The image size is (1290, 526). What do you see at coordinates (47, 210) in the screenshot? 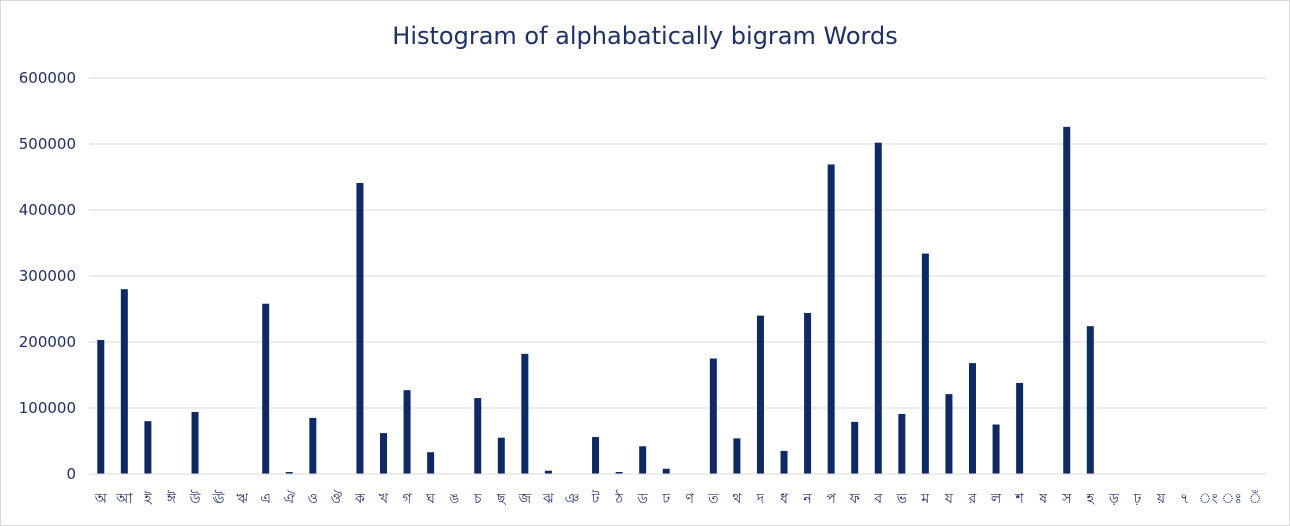
I see `y-tick-label: 400000` at bounding box center [47, 210].